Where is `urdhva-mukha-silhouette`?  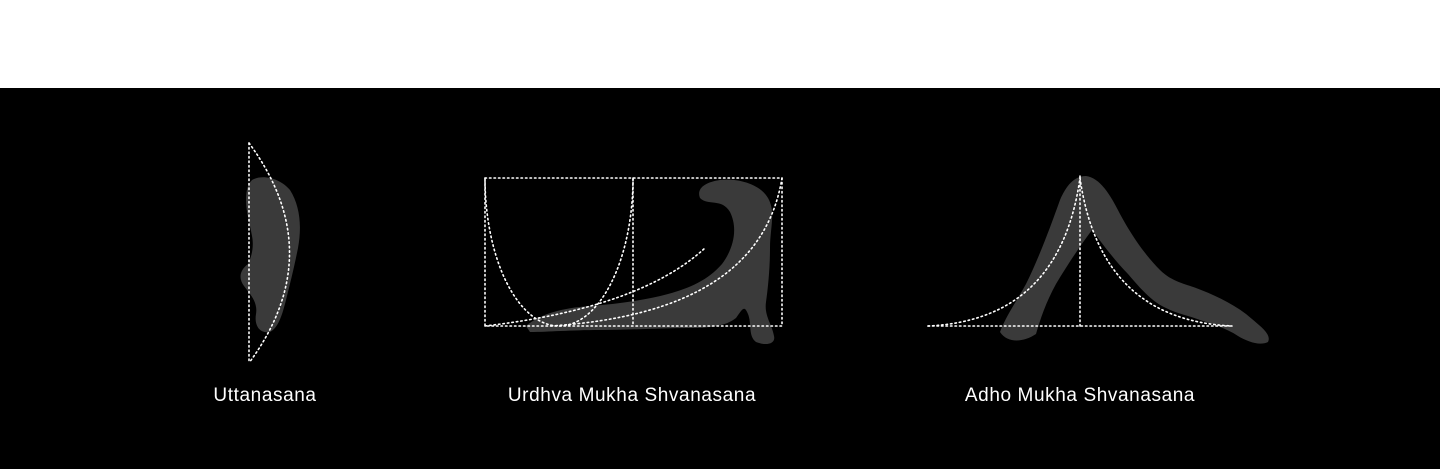
urdhva-mukha-silhouette is located at coordinates (650, 261).